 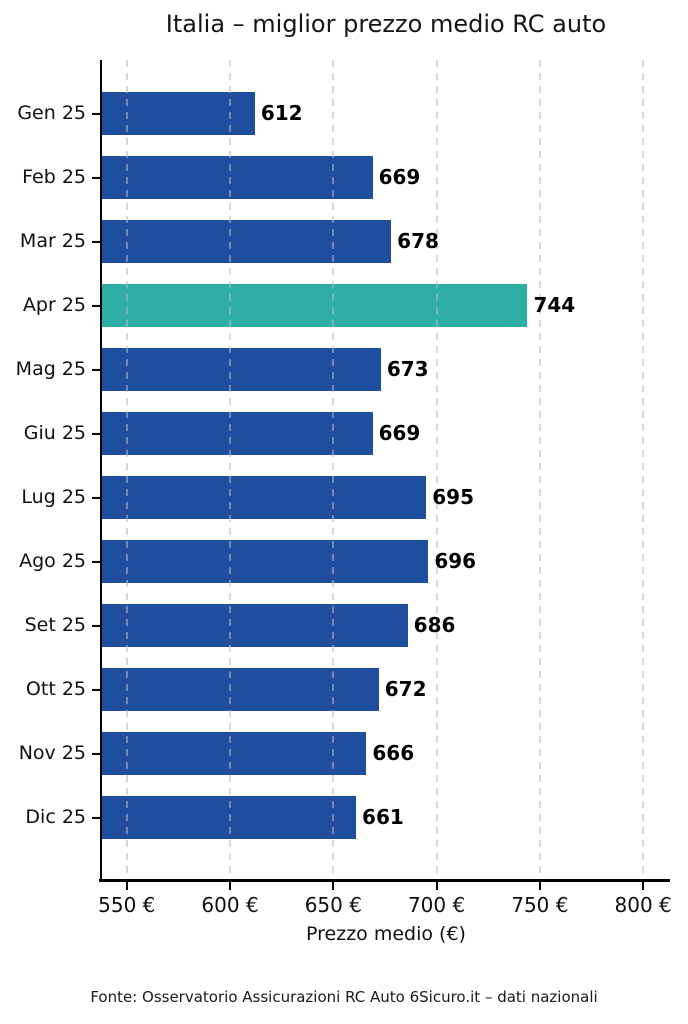 I want to click on value-label-mag-25: 673, so click(x=407, y=369).